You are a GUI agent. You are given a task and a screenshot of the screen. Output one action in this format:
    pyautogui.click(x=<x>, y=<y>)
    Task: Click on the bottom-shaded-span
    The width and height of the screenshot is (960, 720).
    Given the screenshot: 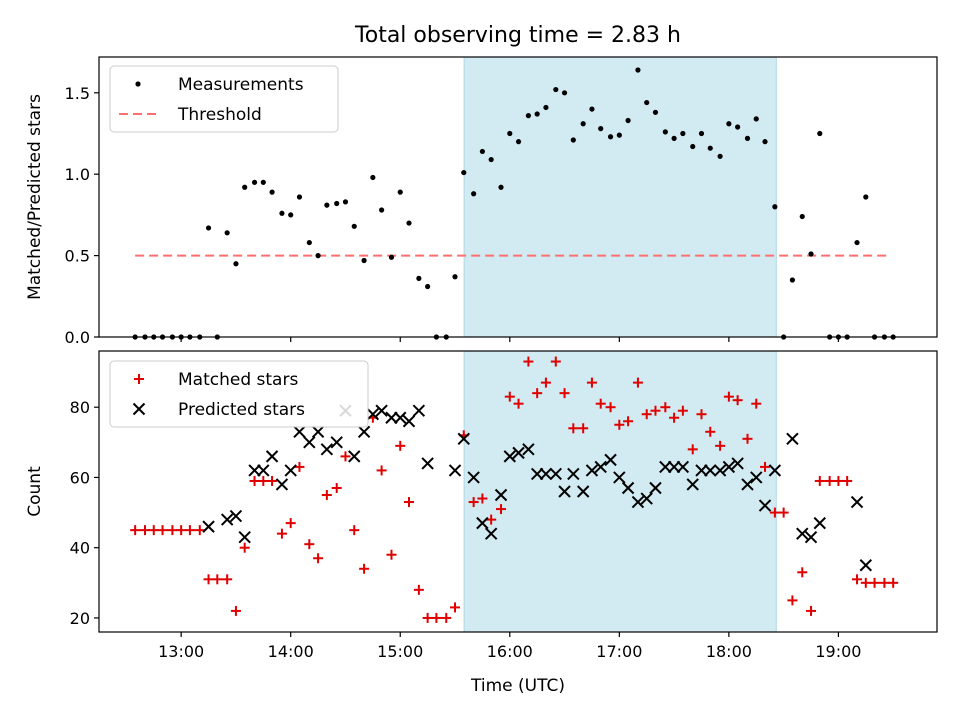 What is the action you would take?
    pyautogui.click(x=620, y=491)
    